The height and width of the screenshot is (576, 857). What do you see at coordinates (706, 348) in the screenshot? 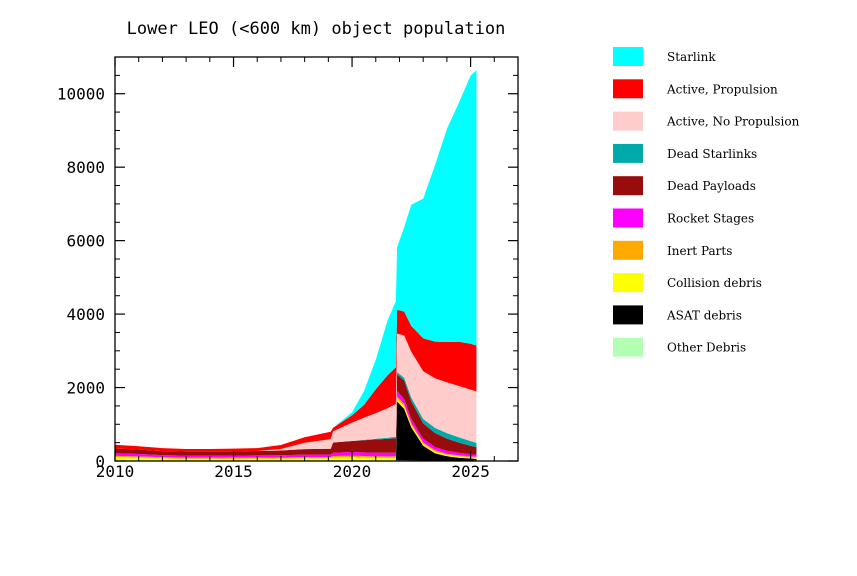
I see `legend-label: Other Debris` at bounding box center [706, 348].